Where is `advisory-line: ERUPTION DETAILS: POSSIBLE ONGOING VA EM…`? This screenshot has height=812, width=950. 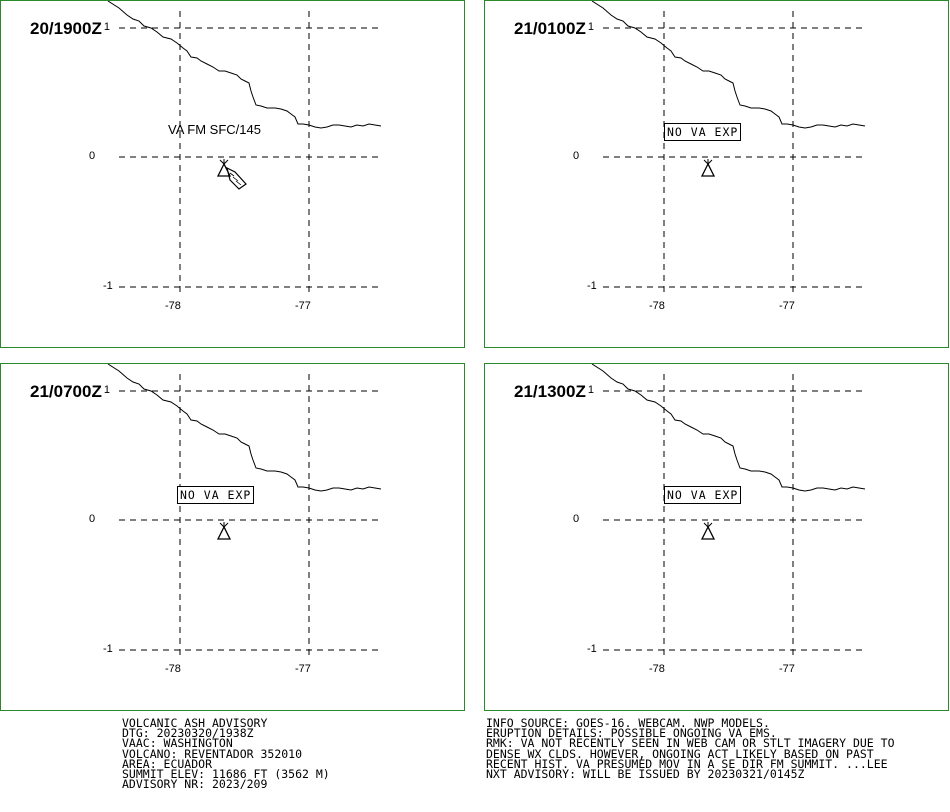 advisory-line: ERUPTION DETAILS: POSSIBLE ONGOING VA EM… is located at coordinates (631, 733).